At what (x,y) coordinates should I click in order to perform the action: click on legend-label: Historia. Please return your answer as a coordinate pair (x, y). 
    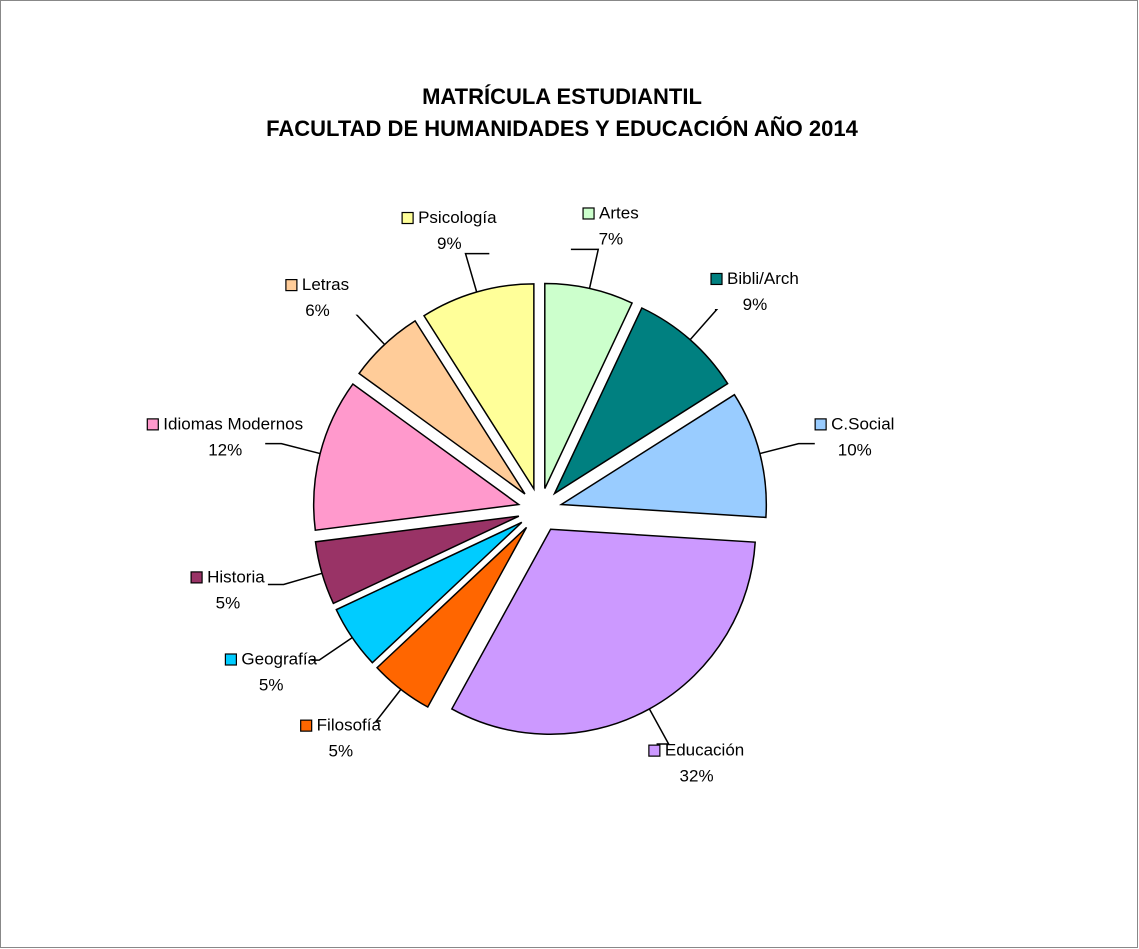
    Looking at the image, I should click on (236, 576).